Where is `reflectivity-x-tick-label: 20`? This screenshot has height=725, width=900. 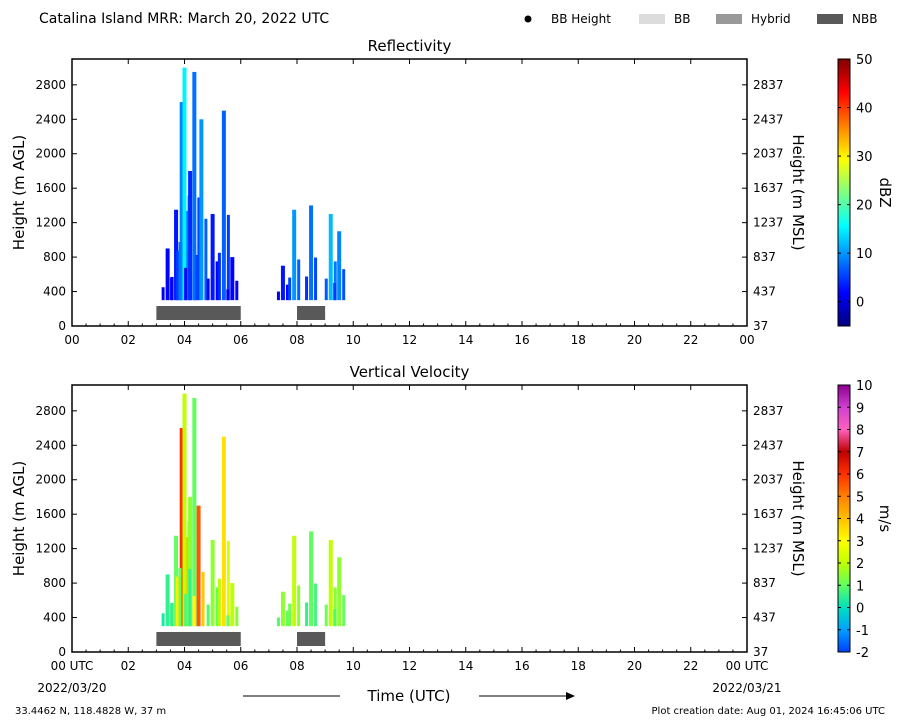 reflectivity-x-tick-label: 20 is located at coordinates (634, 340).